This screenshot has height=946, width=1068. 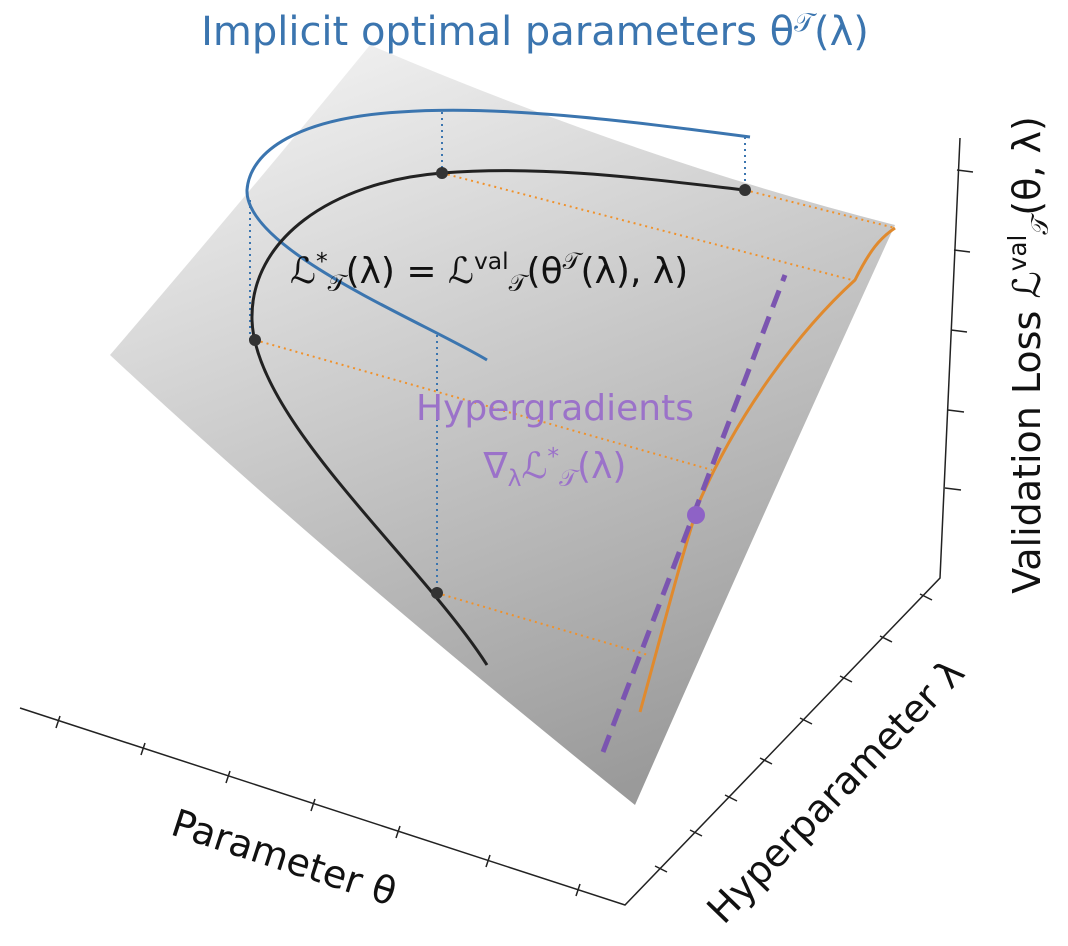 What do you see at coordinates (1028, 355) in the screenshot?
I see `z-axis-label: Validation Loss ℒval𝒯(θ, λ)` at bounding box center [1028, 355].